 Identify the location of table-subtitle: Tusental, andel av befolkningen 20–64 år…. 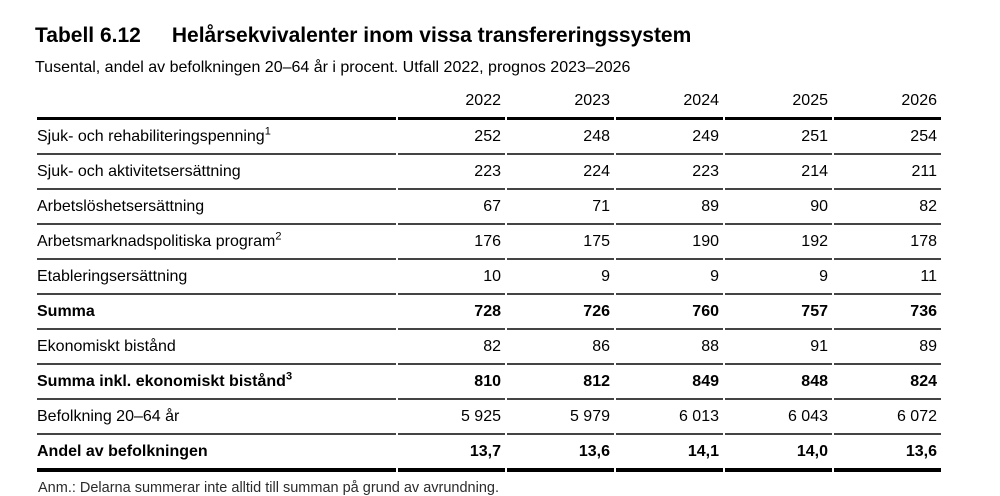
(333, 67).